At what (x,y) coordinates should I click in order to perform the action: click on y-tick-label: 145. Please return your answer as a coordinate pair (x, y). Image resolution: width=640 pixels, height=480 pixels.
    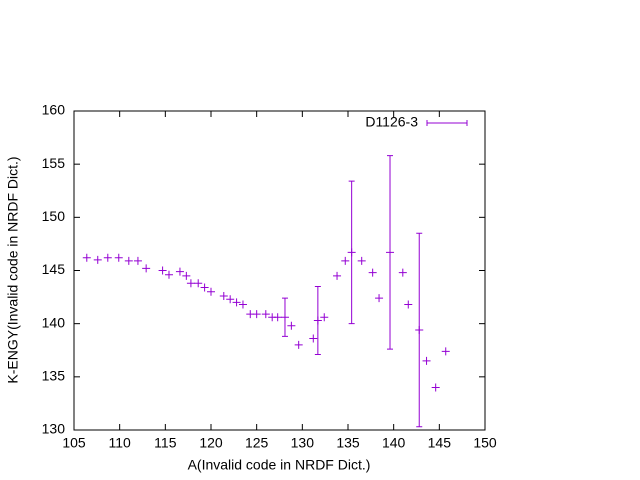
    Looking at the image, I should click on (54, 269).